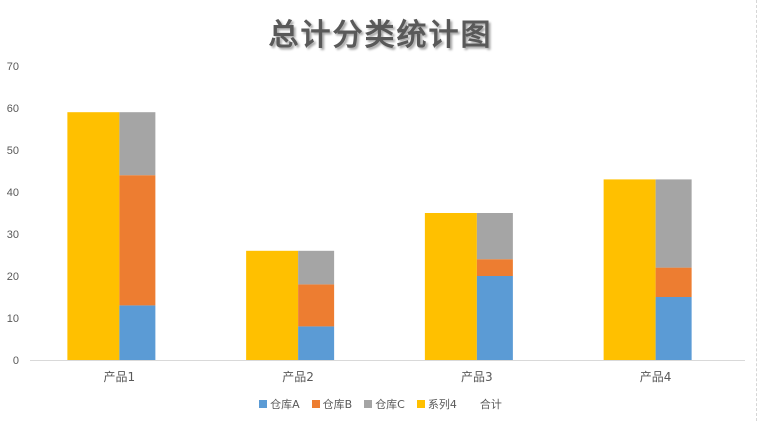 The image size is (761, 421). What do you see at coordinates (316, 305) in the screenshot?
I see `bar-仓库B-产品2` at bounding box center [316, 305].